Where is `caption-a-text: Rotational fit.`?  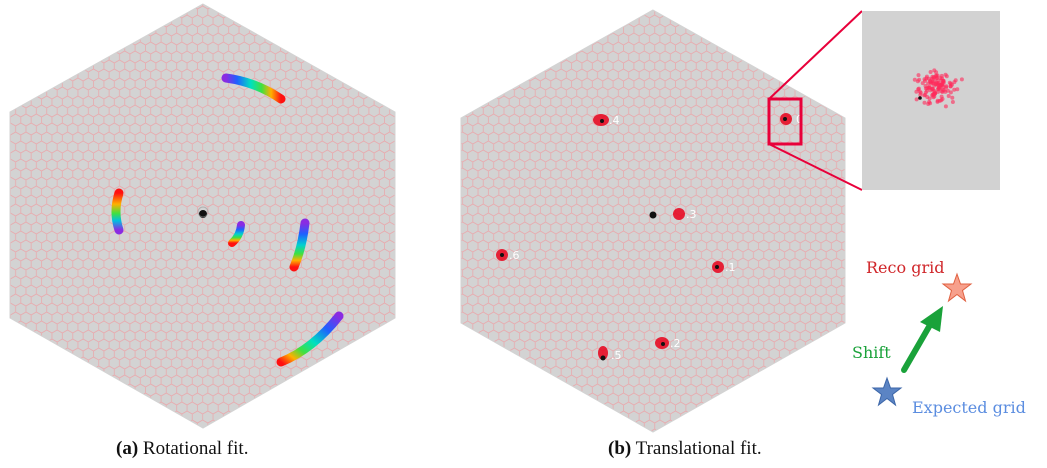 caption-a-text: Rotational fit. is located at coordinates (195, 448).